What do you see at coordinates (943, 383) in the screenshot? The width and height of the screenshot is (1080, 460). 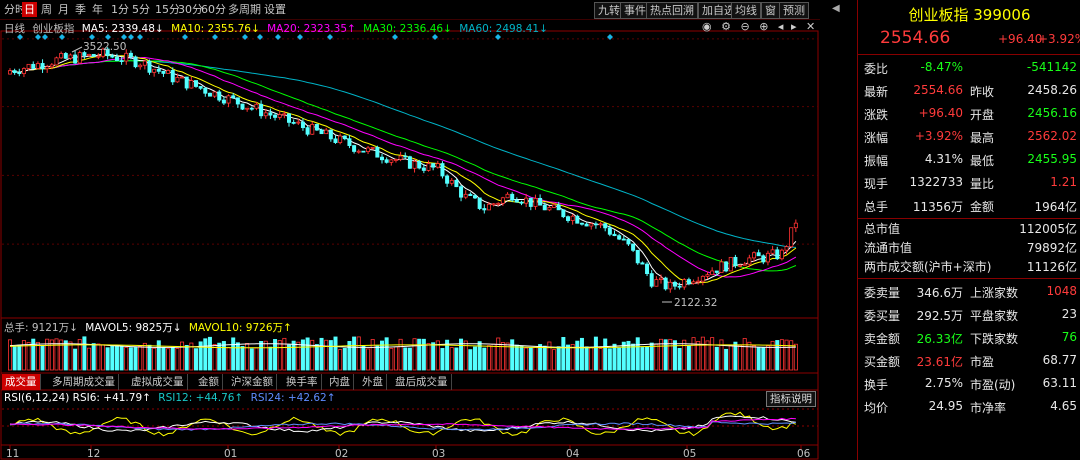 I see `quote-field: 2.75%` at bounding box center [943, 383].